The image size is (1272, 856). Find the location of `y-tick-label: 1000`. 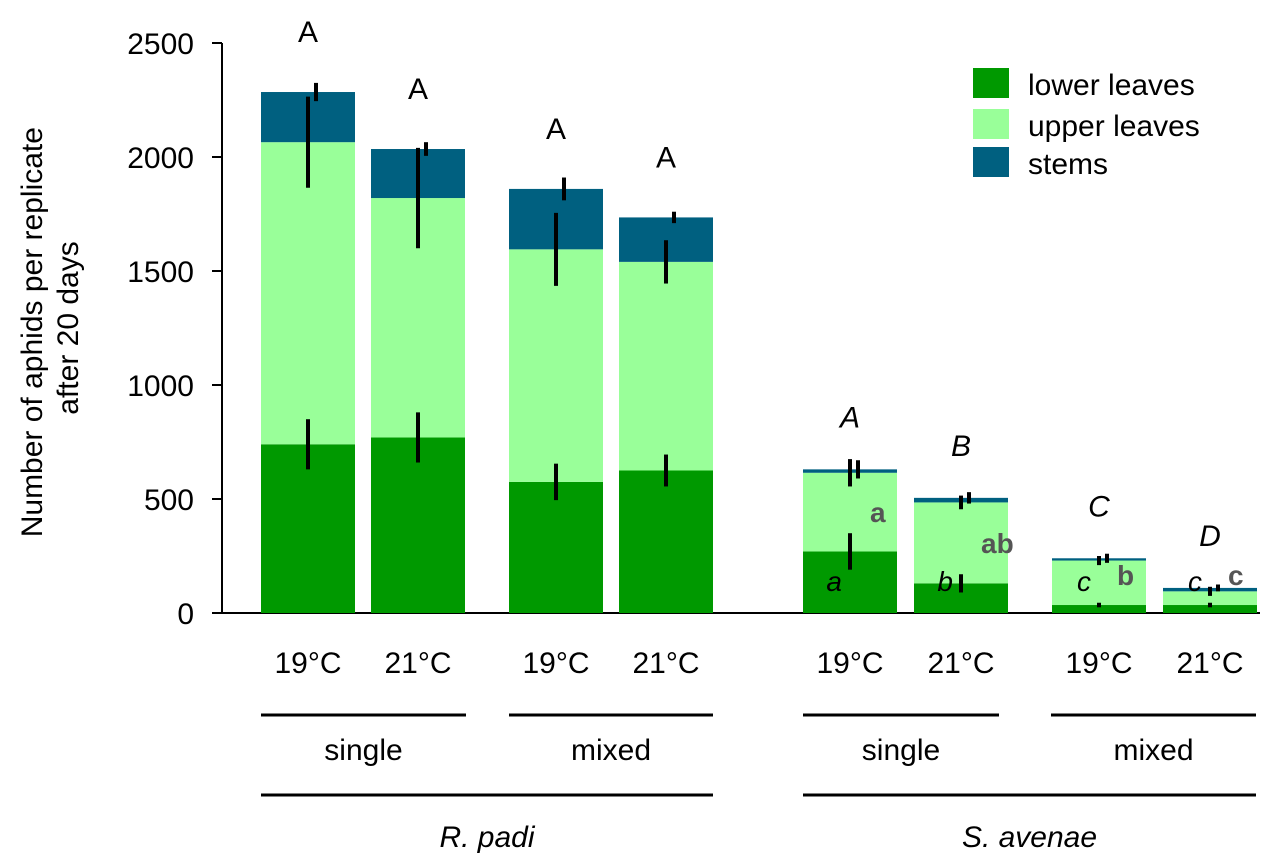

y-tick-label: 1000 is located at coordinates (160, 386).